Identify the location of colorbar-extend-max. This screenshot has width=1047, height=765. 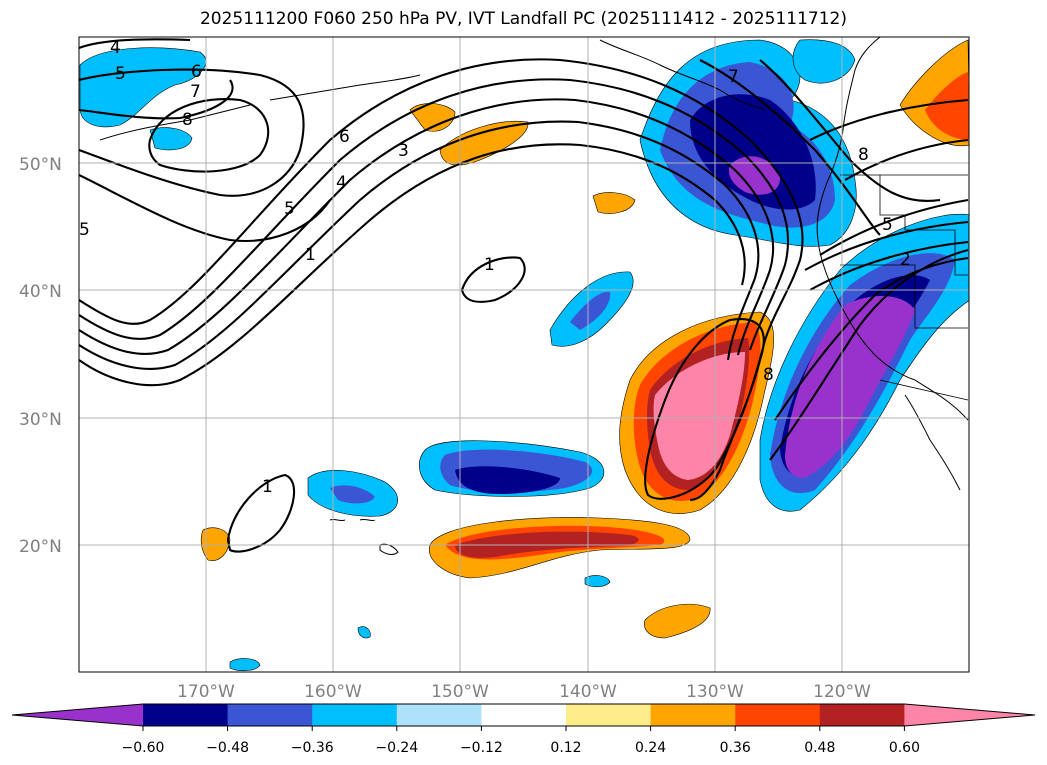
(969, 715).